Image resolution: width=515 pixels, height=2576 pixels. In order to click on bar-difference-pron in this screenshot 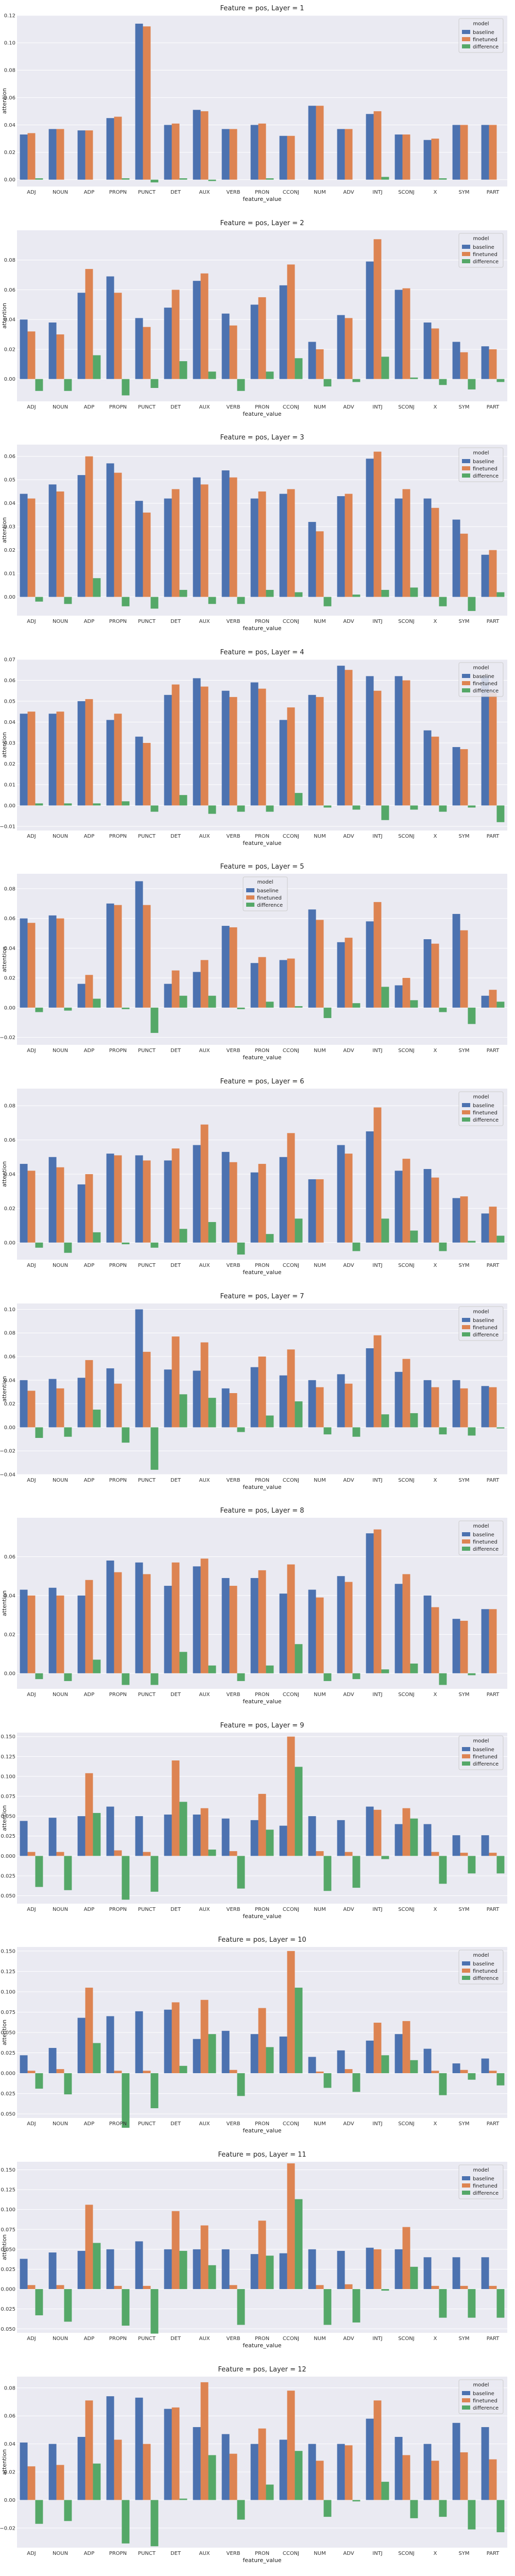, I will do `click(270, 1669)`.